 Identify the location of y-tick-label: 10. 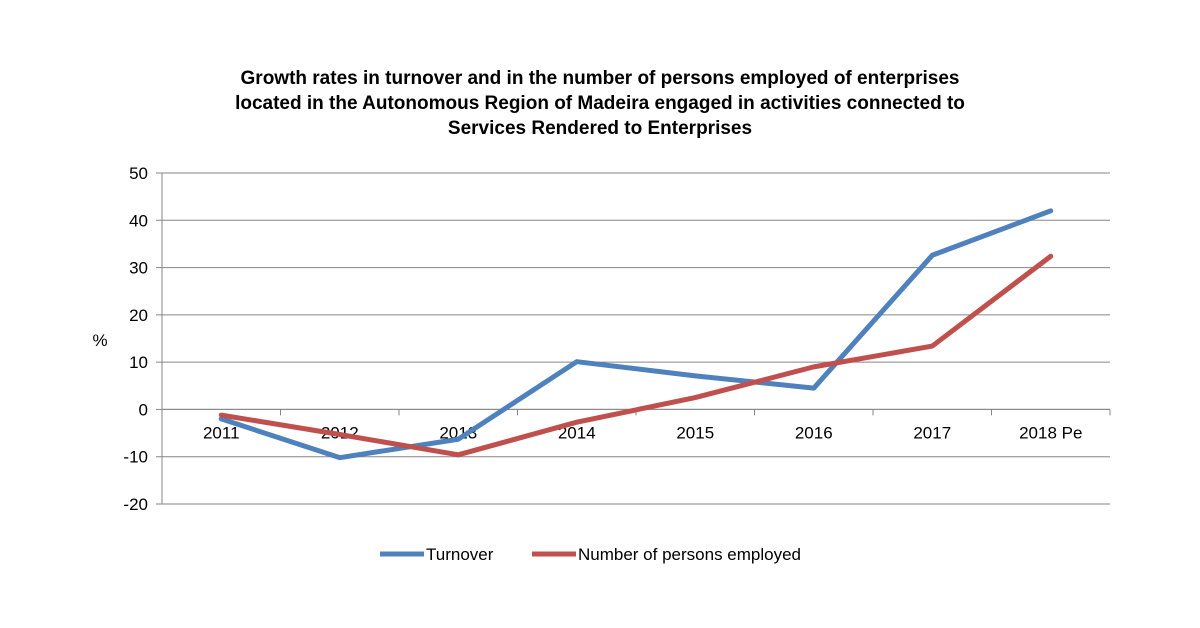
(138, 362).